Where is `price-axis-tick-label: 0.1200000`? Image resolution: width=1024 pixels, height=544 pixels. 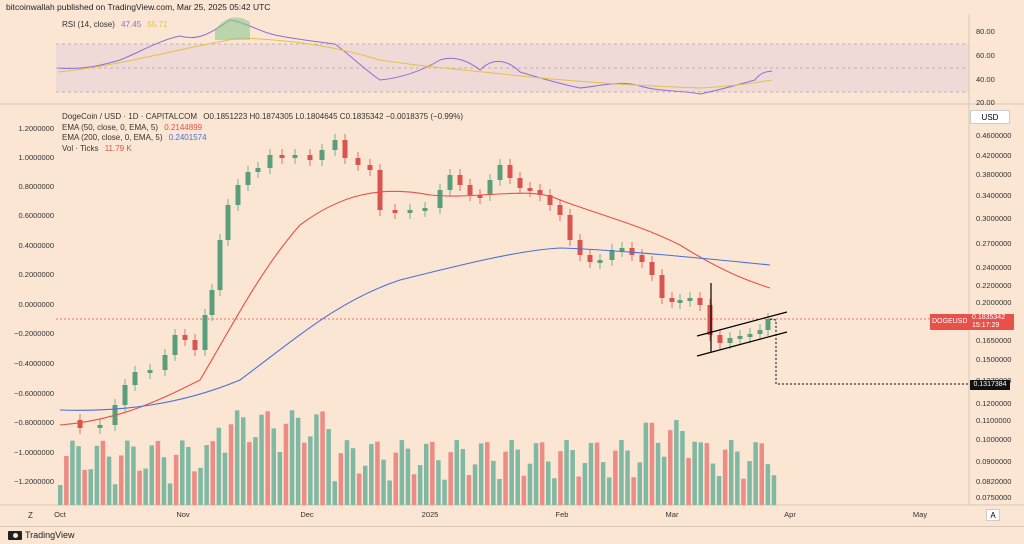 price-axis-tick-label: 0.1200000 is located at coordinates (994, 403).